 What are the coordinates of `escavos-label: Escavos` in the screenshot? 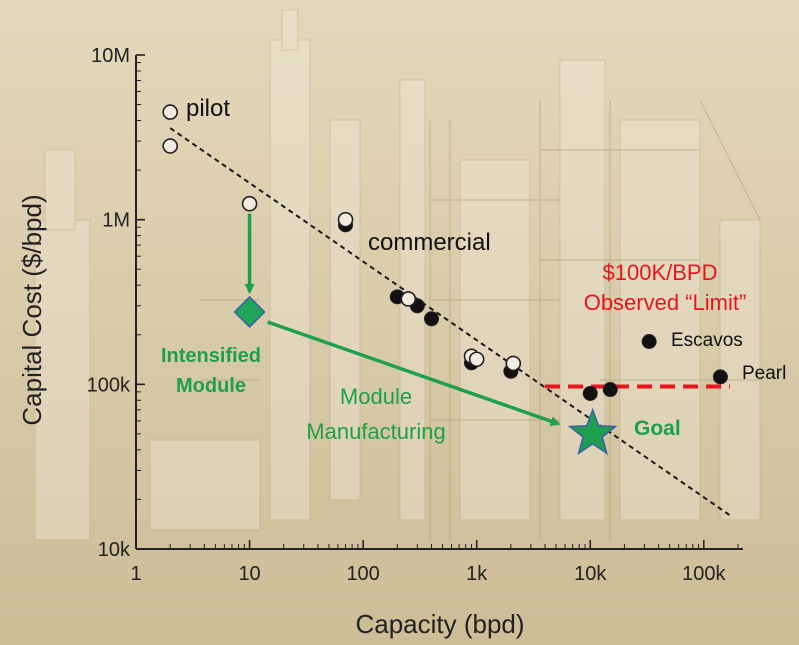 It's located at (707, 340).